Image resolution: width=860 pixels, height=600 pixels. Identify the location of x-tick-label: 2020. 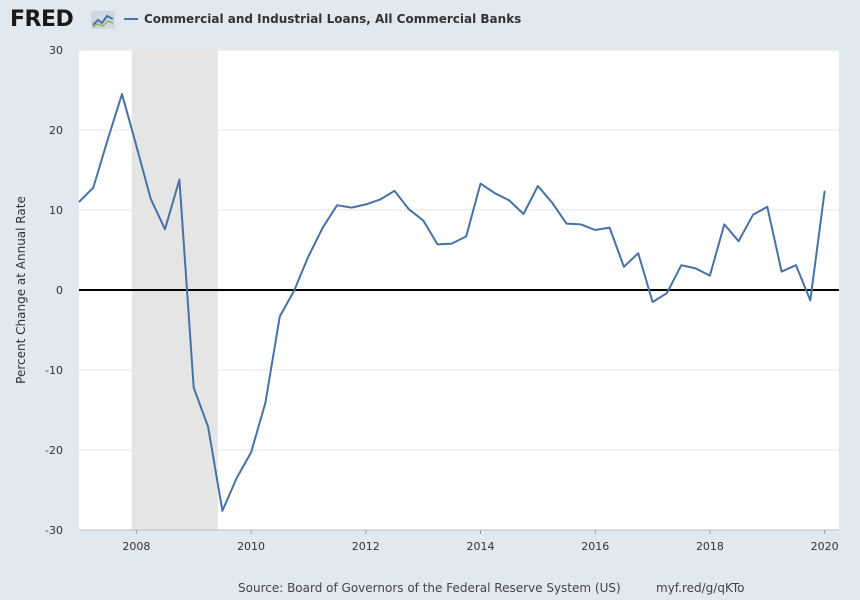
(825, 546).